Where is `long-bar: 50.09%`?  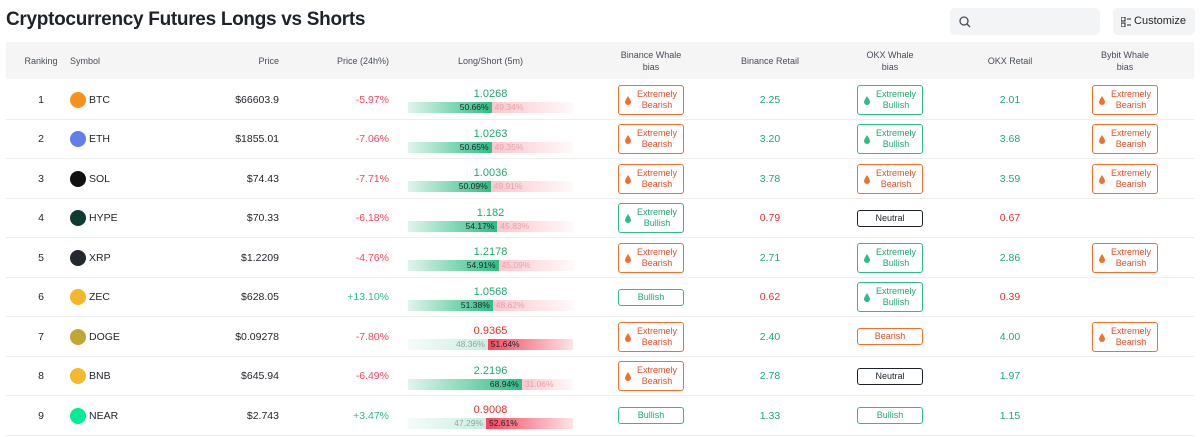 long-bar: 50.09% is located at coordinates (449, 186).